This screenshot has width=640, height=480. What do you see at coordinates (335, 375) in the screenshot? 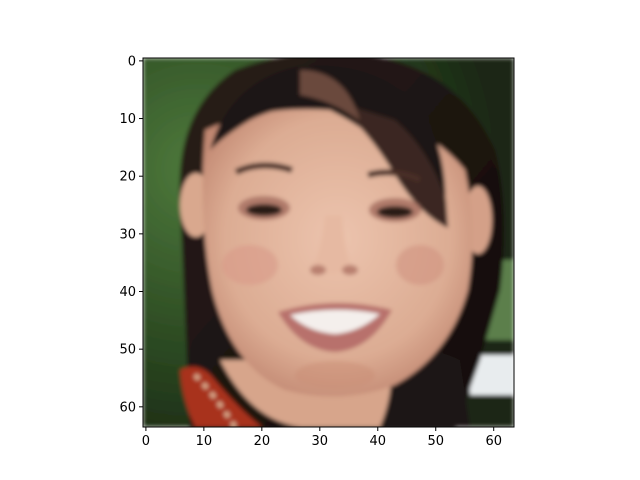
I see `chin-shadow` at bounding box center [335, 375].